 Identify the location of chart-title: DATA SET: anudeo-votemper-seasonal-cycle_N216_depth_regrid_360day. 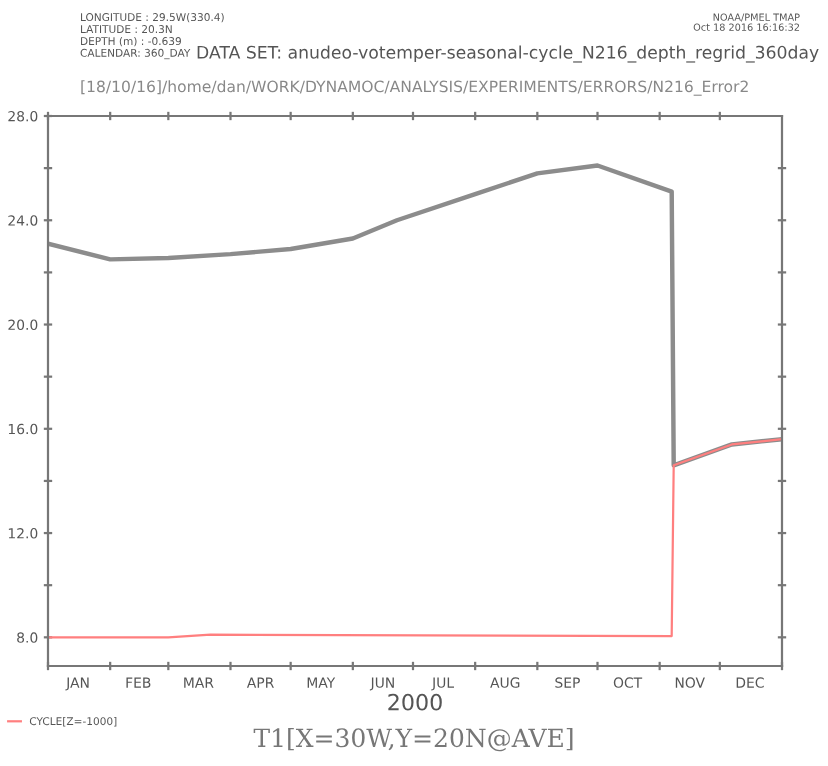
(508, 54).